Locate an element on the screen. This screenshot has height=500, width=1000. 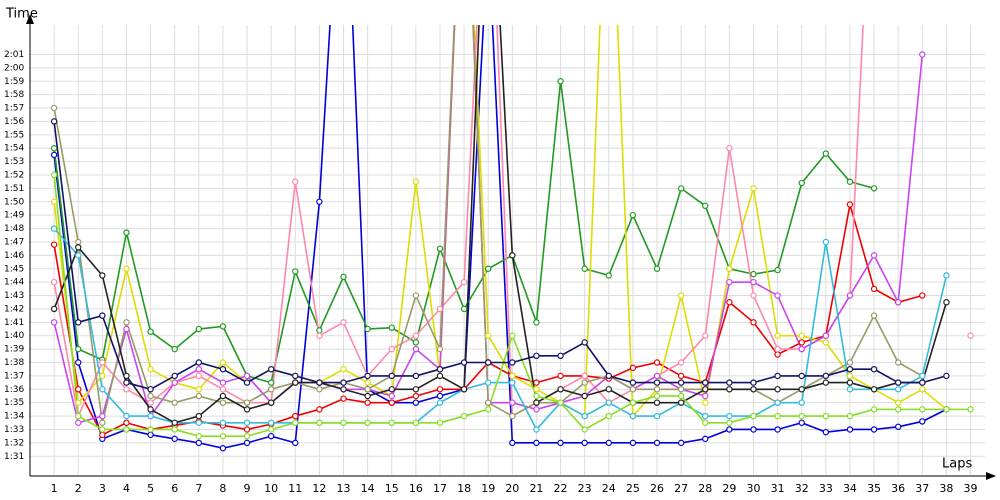
x-tick-label: 28 is located at coordinates (705, 488).